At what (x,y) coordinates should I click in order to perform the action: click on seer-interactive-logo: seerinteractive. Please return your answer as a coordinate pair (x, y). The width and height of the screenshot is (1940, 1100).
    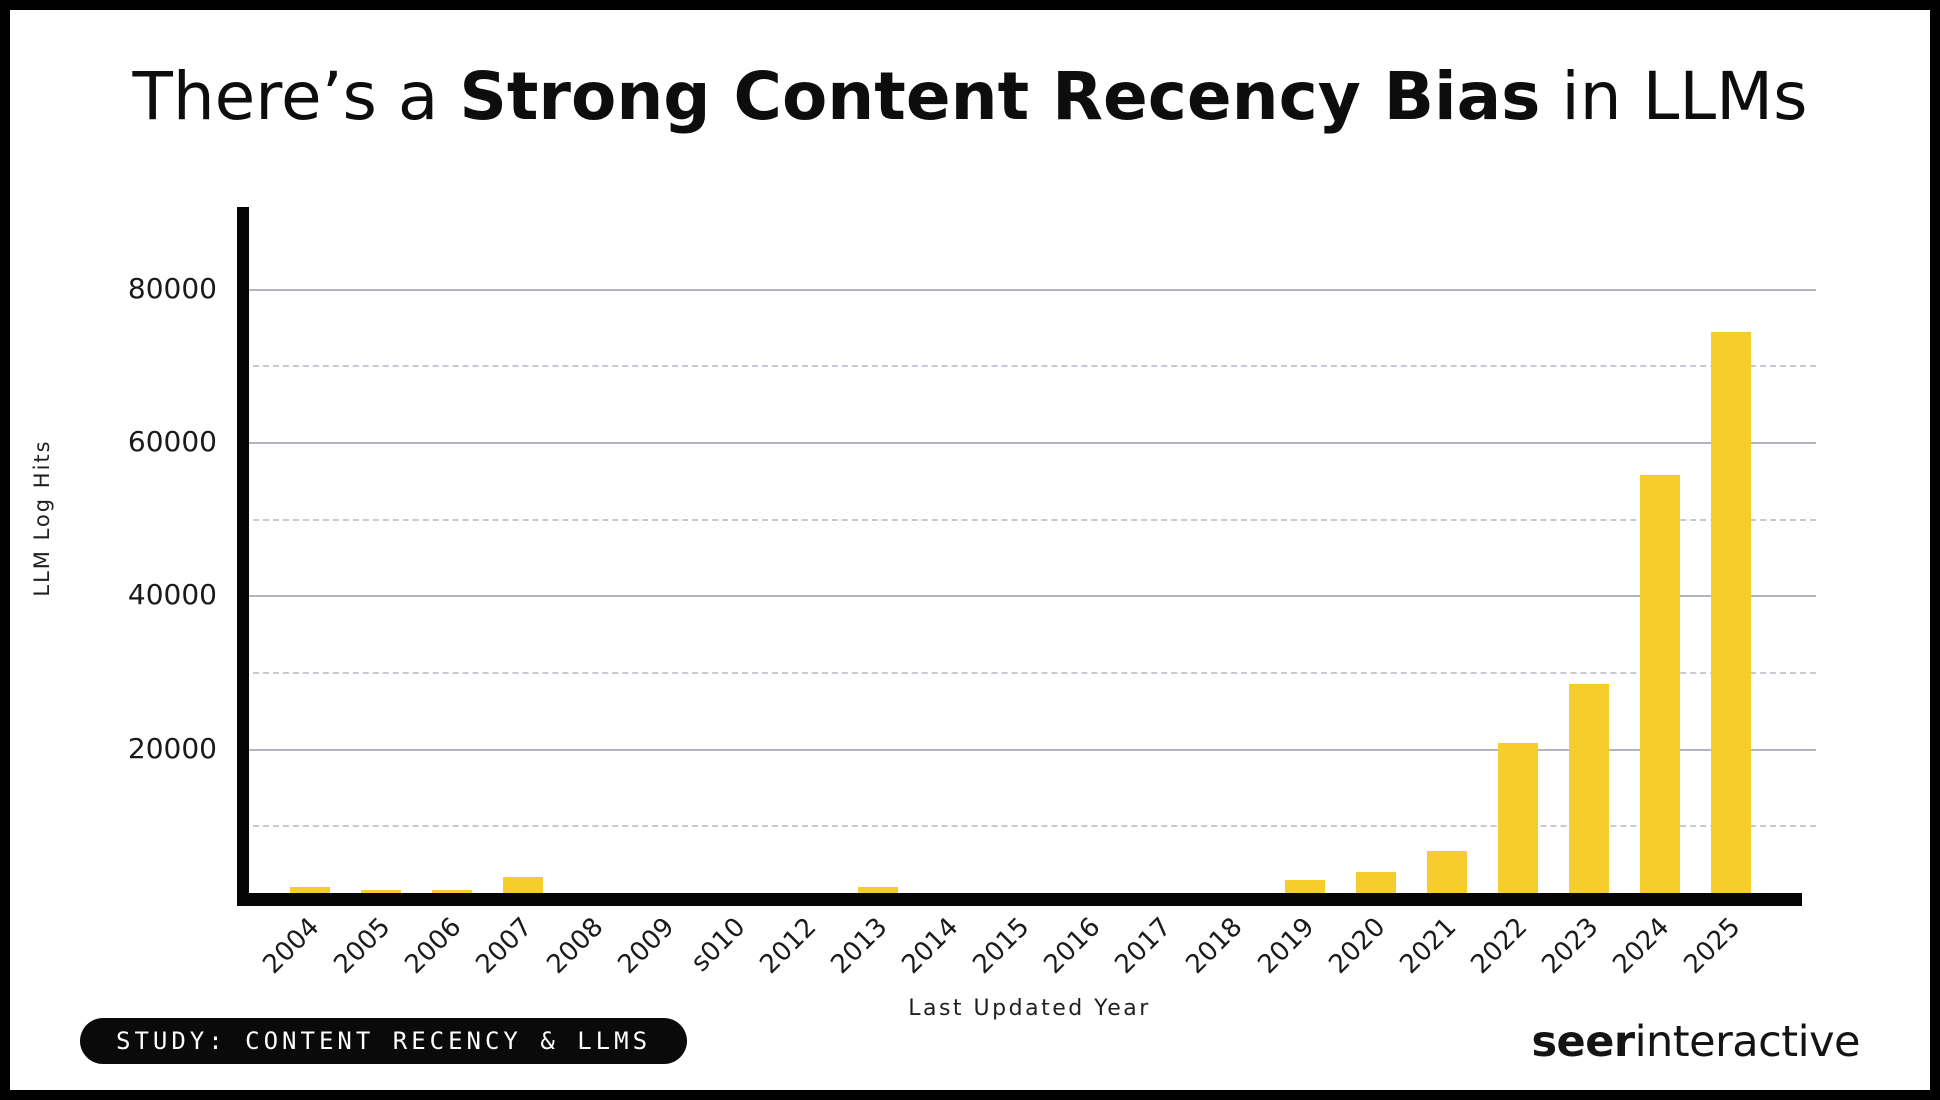
    Looking at the image, I should click on (1695, 1042).